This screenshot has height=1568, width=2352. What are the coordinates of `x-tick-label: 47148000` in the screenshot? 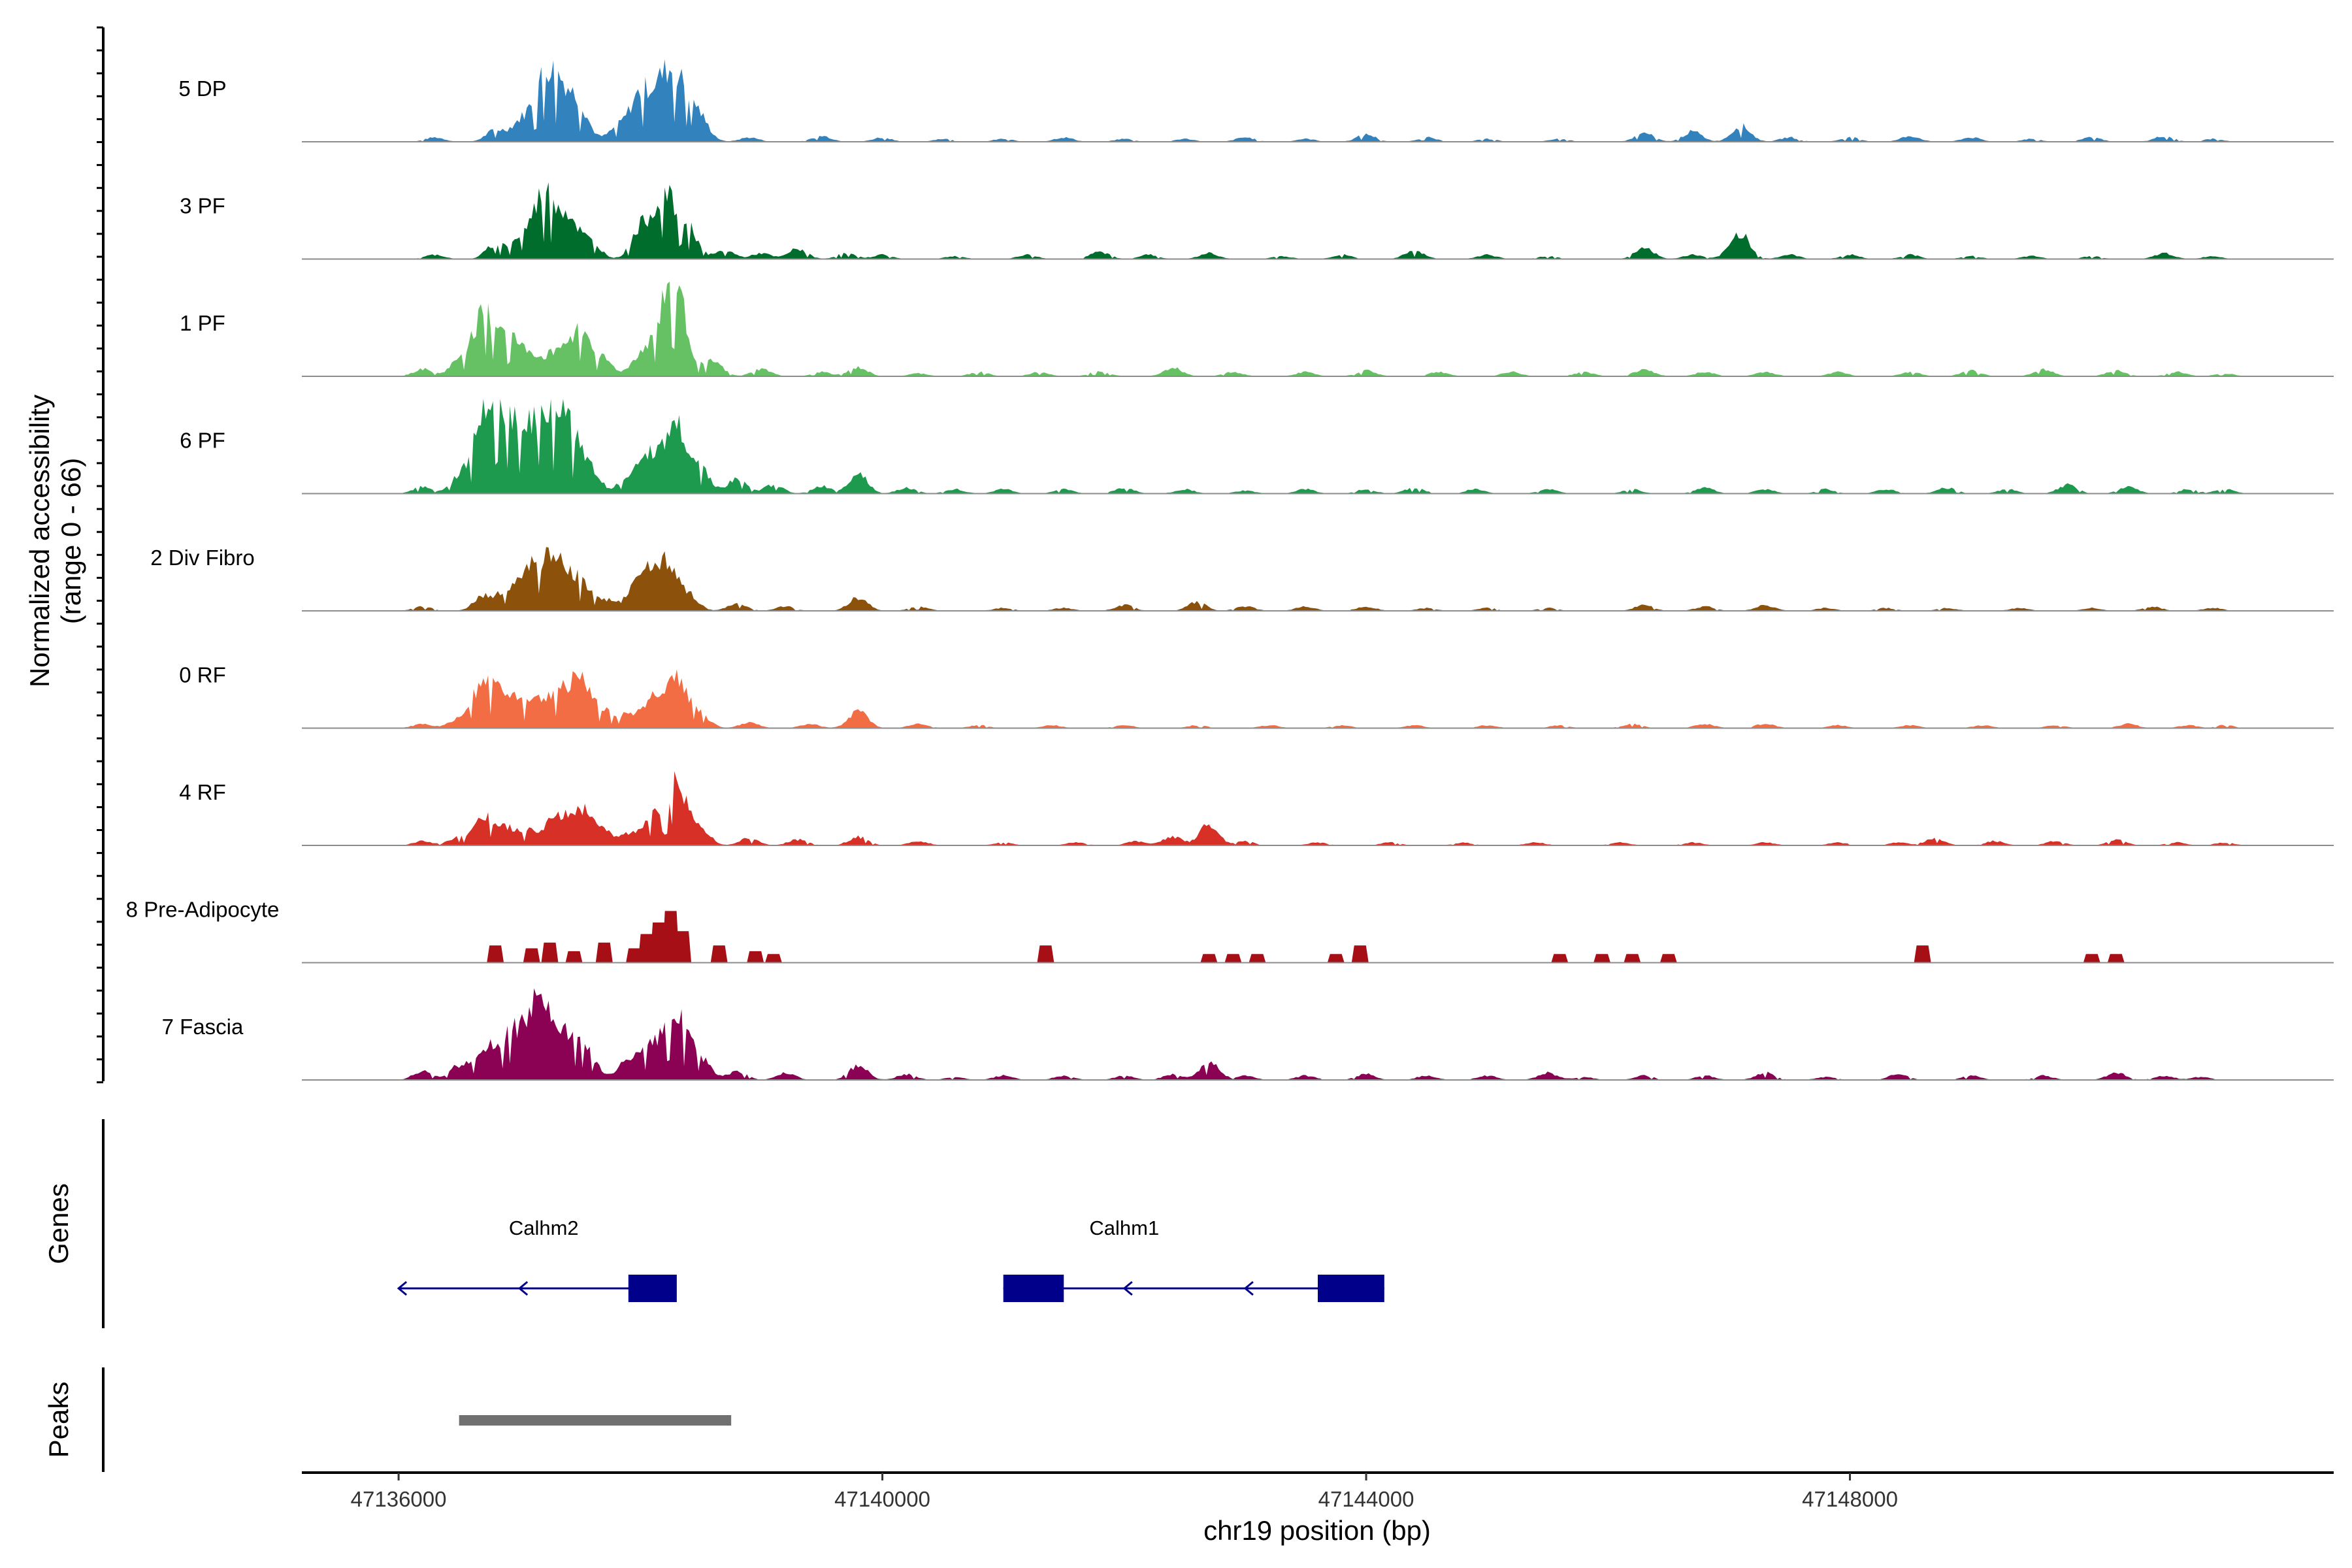 It's located at (1850, 1499).